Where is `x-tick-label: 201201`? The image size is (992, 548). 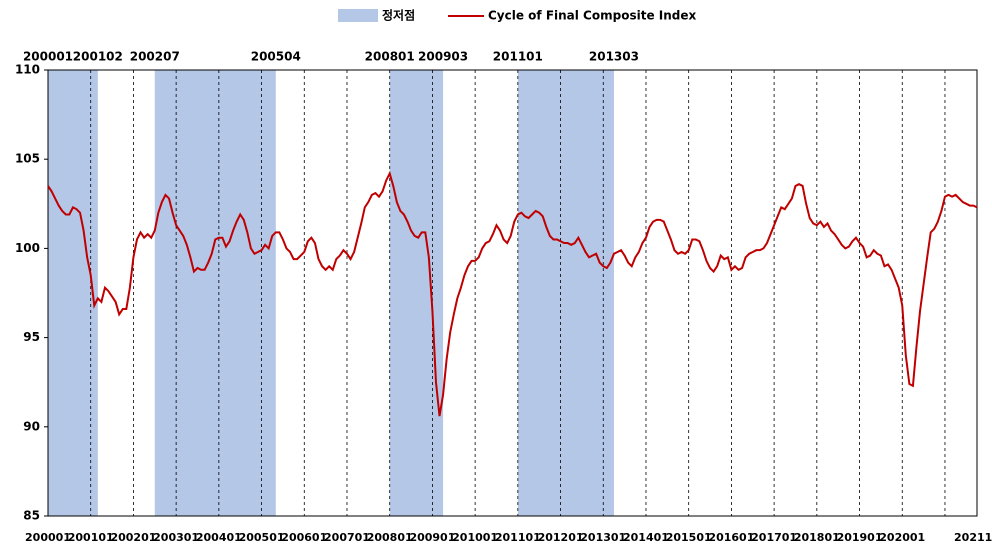
x-tick-label: 201201 is located at coordinates (561, 537).